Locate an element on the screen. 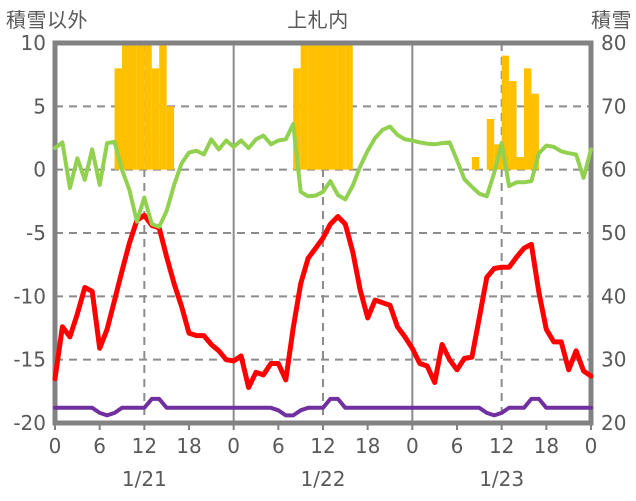 Image resolution: width=636 pixels, height=501 pixels. left-axis-title: 積雪以外 is located at coordinates (47, 20).